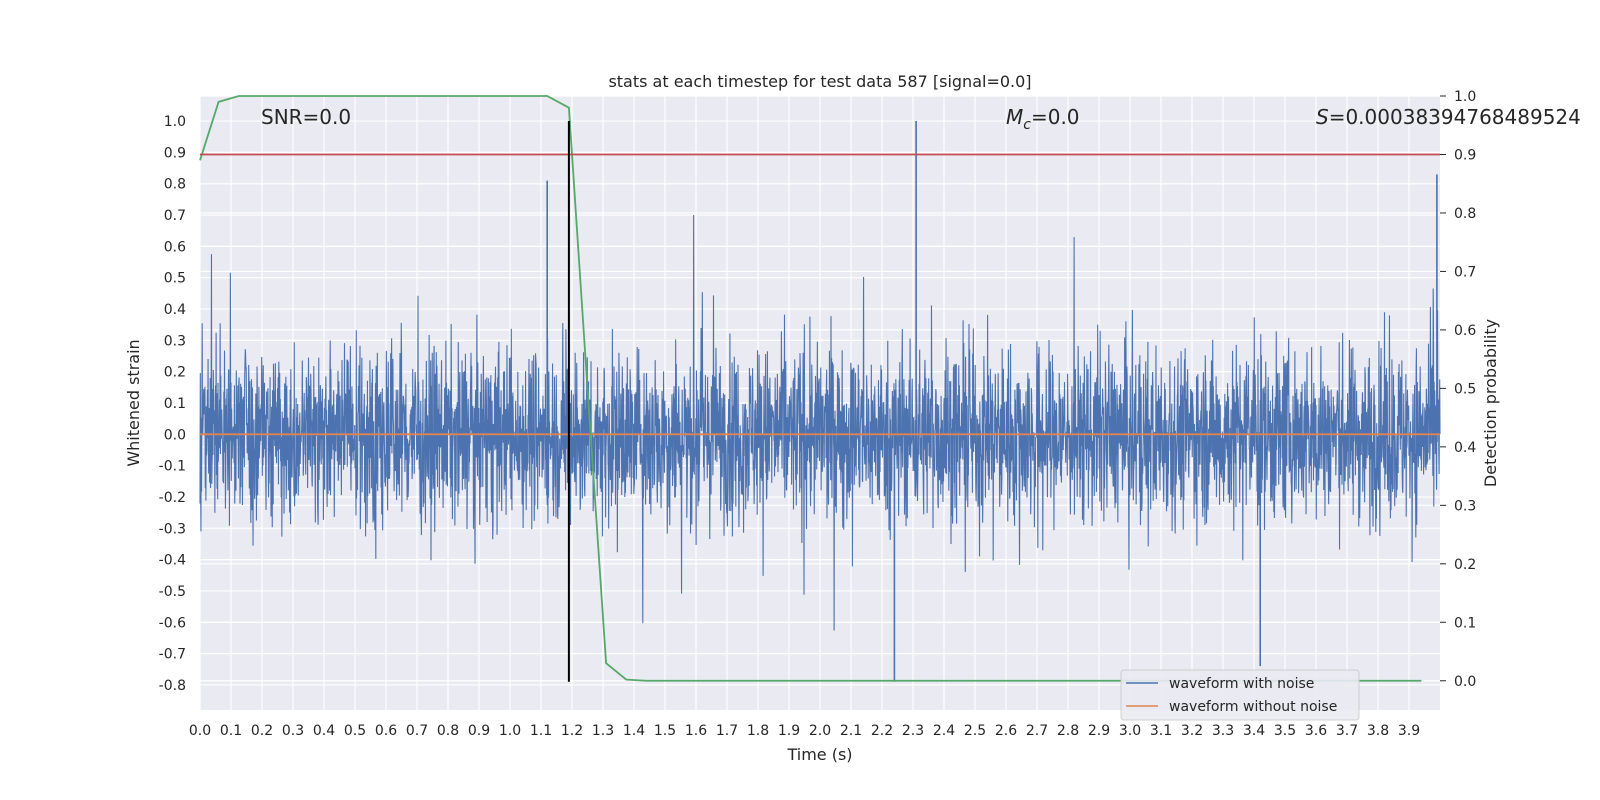 Image resolution: width=1600 pixels, height=800 pixels. I want to click on y2-tick-label: 1.0, so click(1465, 97).